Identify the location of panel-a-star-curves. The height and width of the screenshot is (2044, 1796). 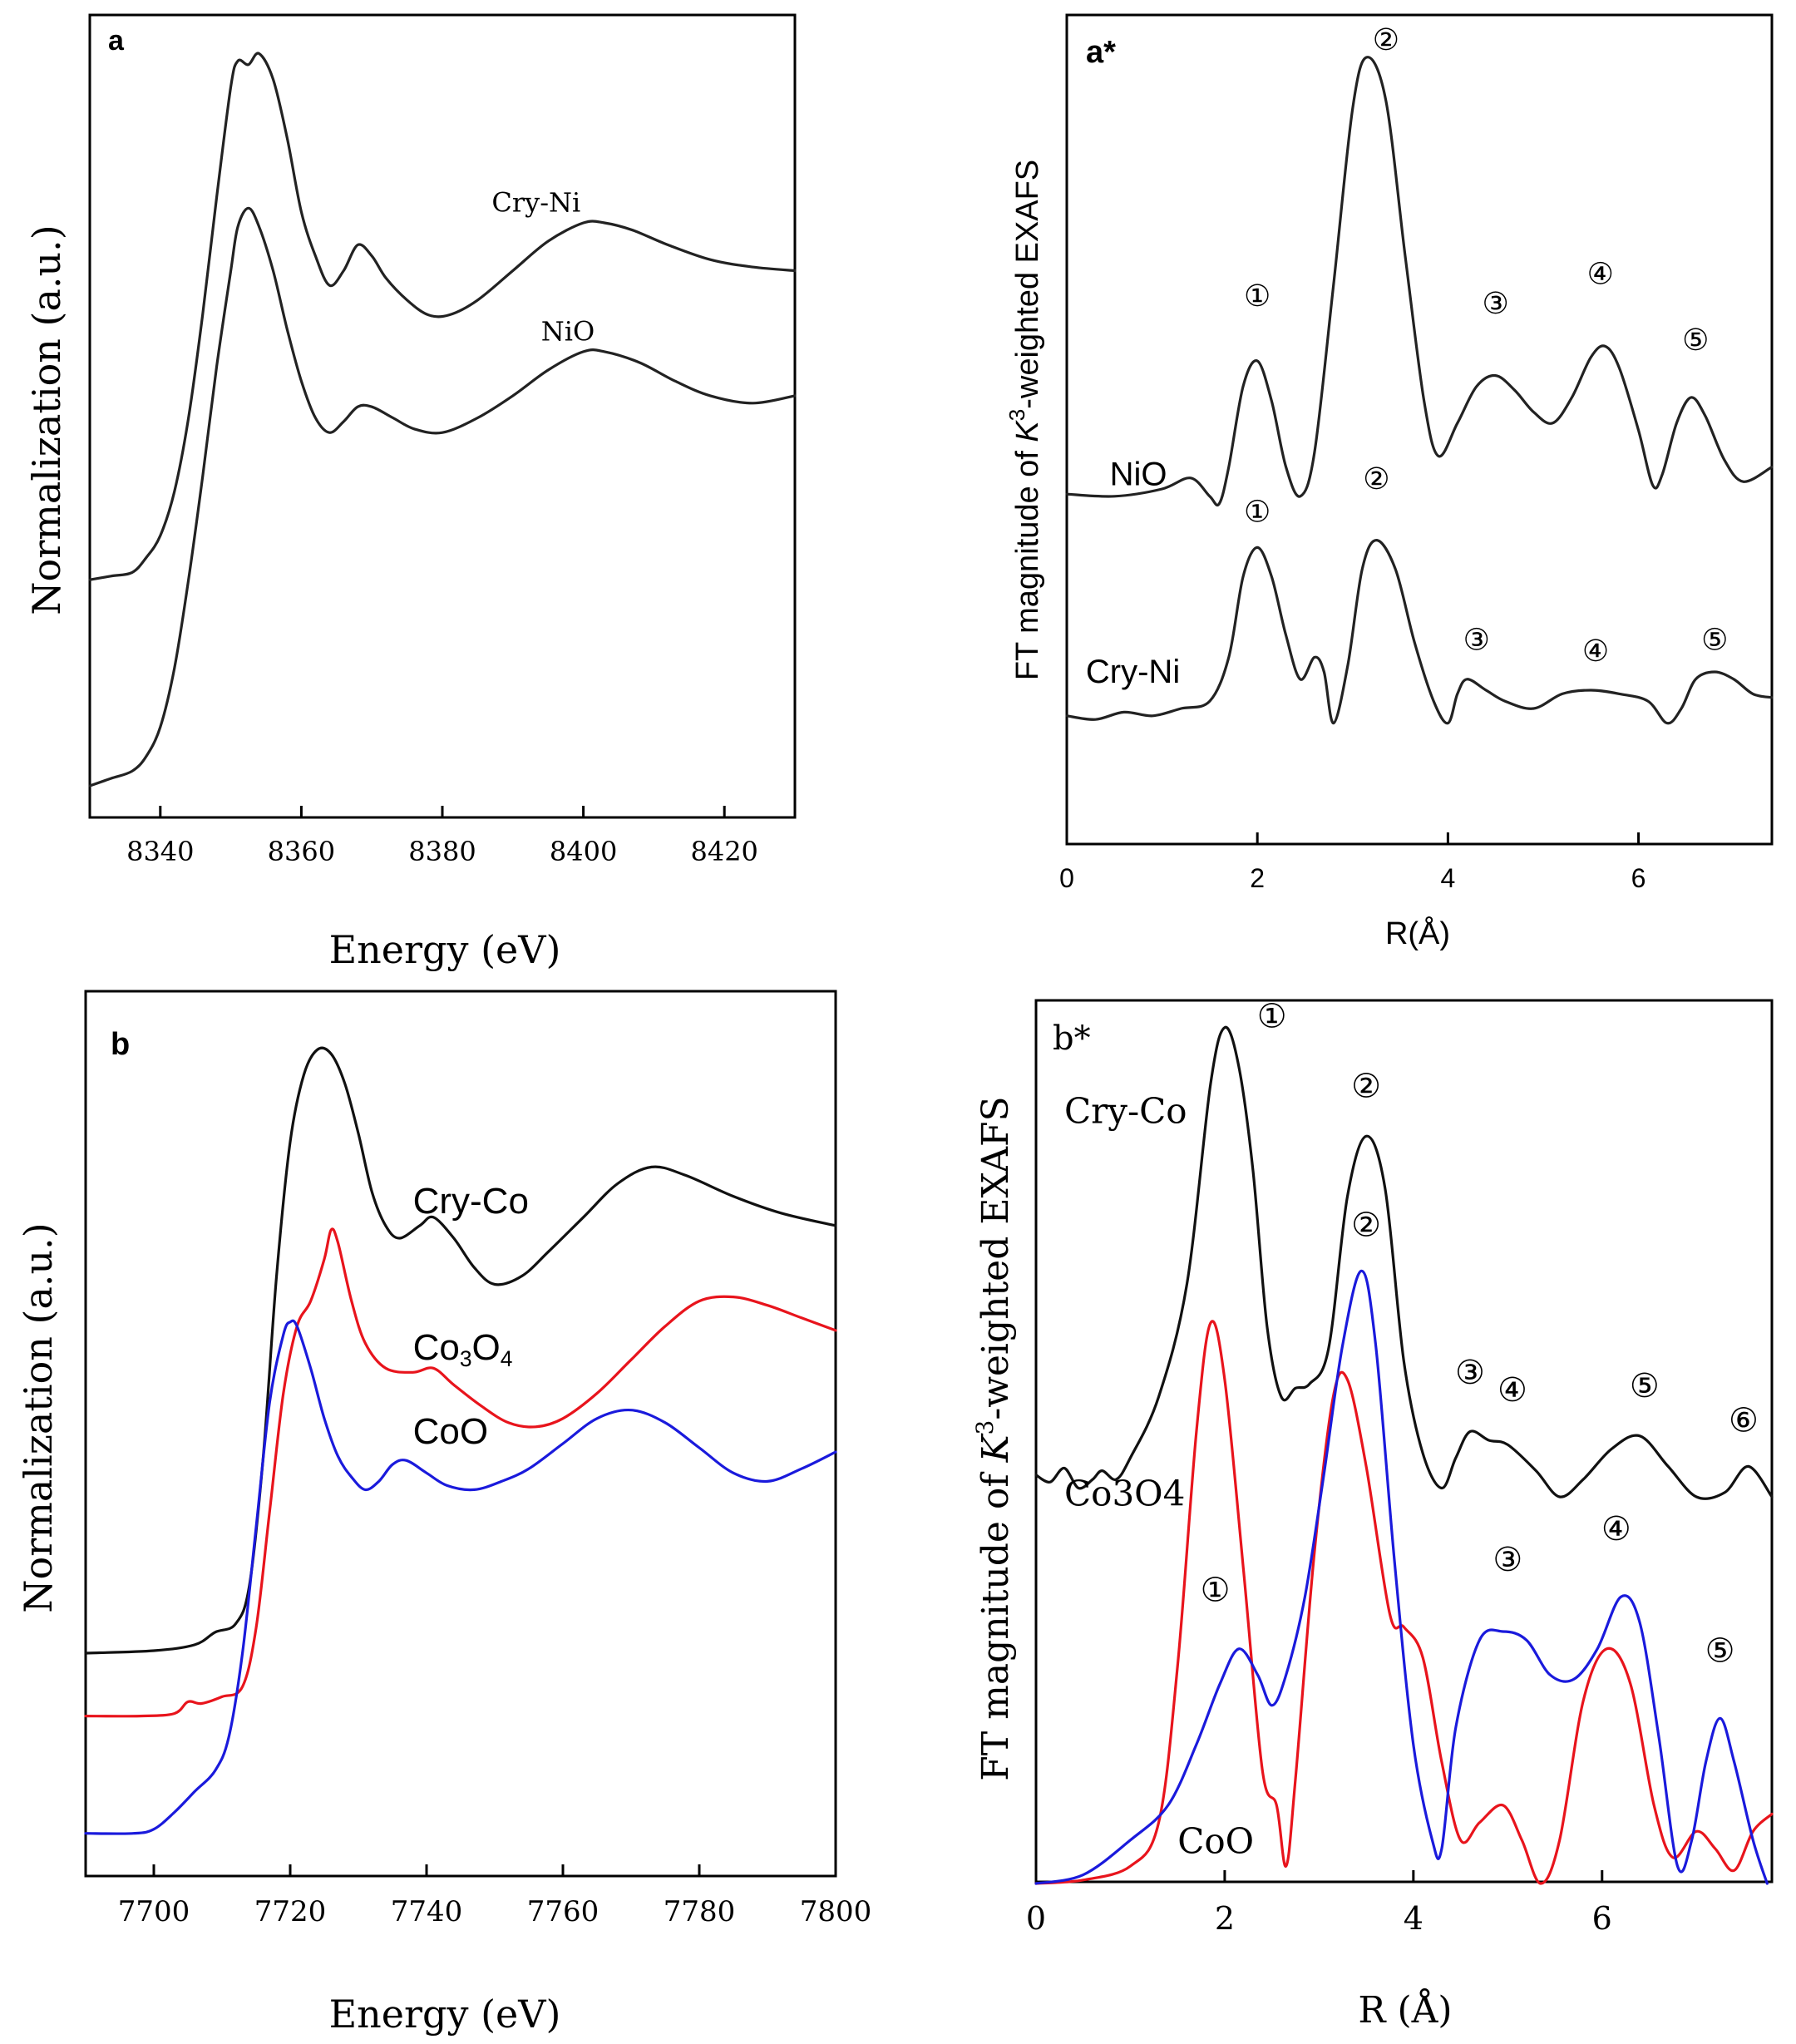
(1419, 390).